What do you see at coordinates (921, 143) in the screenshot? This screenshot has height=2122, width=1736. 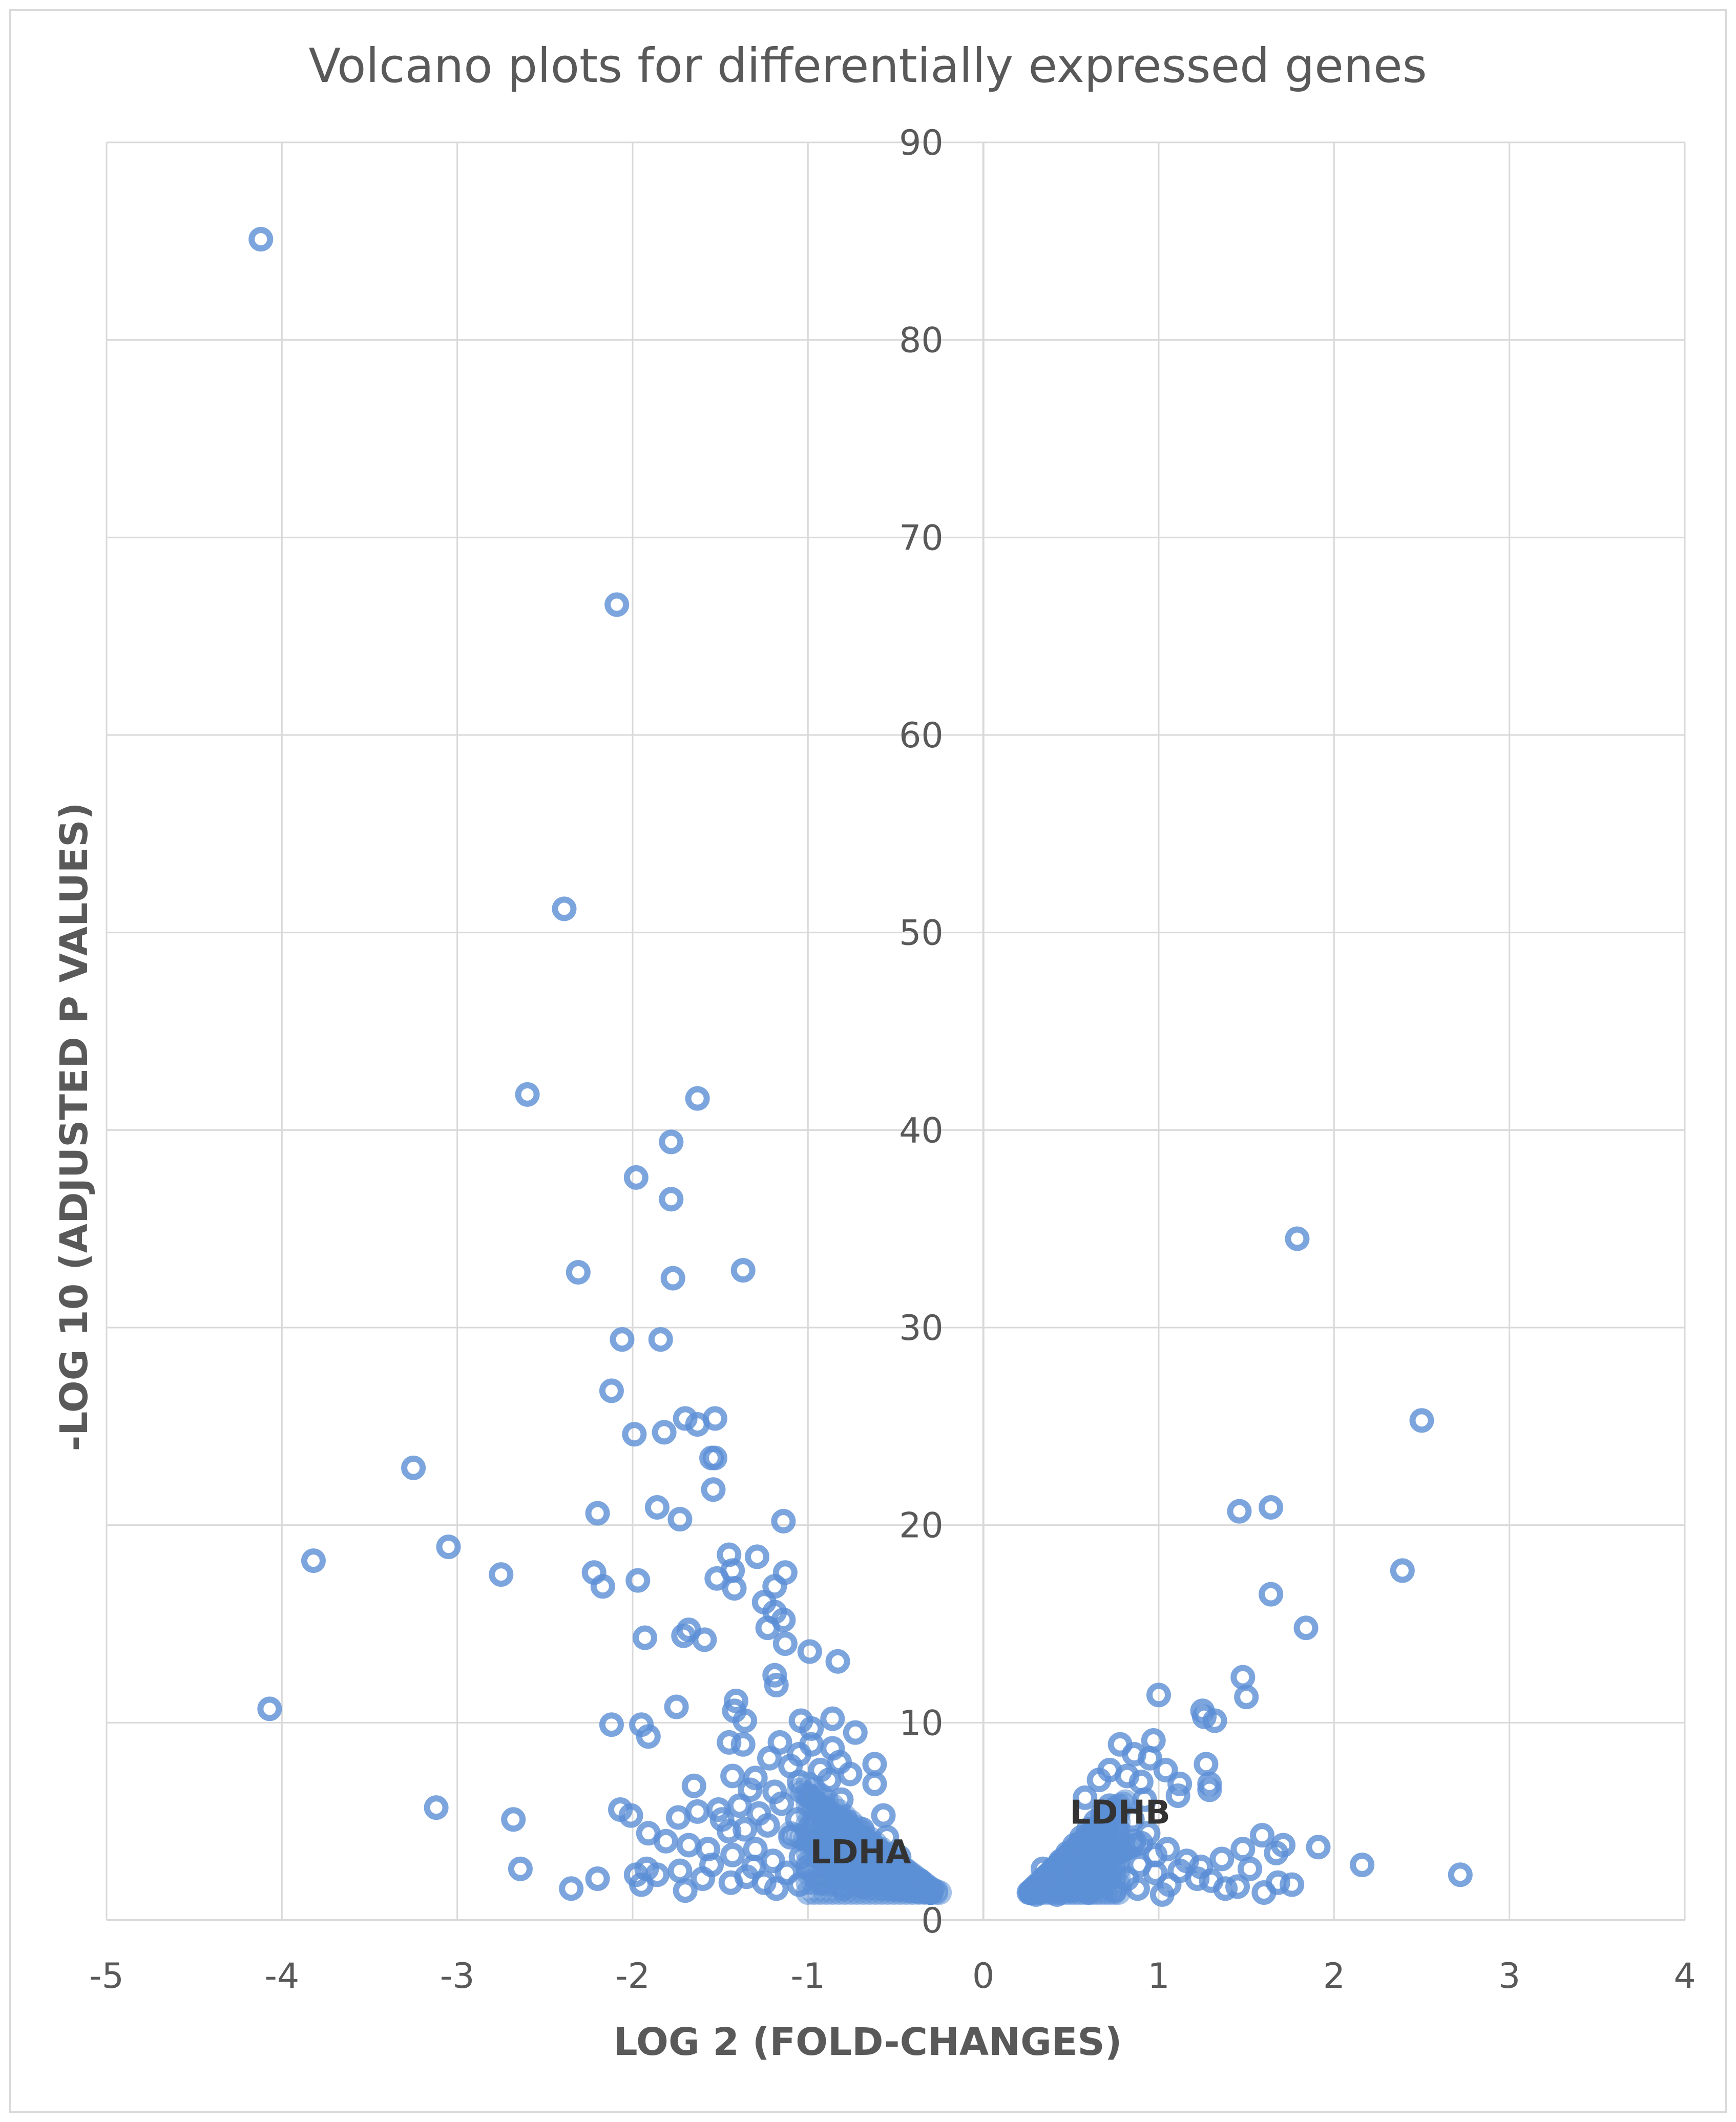 I see `y-tick-label: 90` at bounding box center [921, 143].